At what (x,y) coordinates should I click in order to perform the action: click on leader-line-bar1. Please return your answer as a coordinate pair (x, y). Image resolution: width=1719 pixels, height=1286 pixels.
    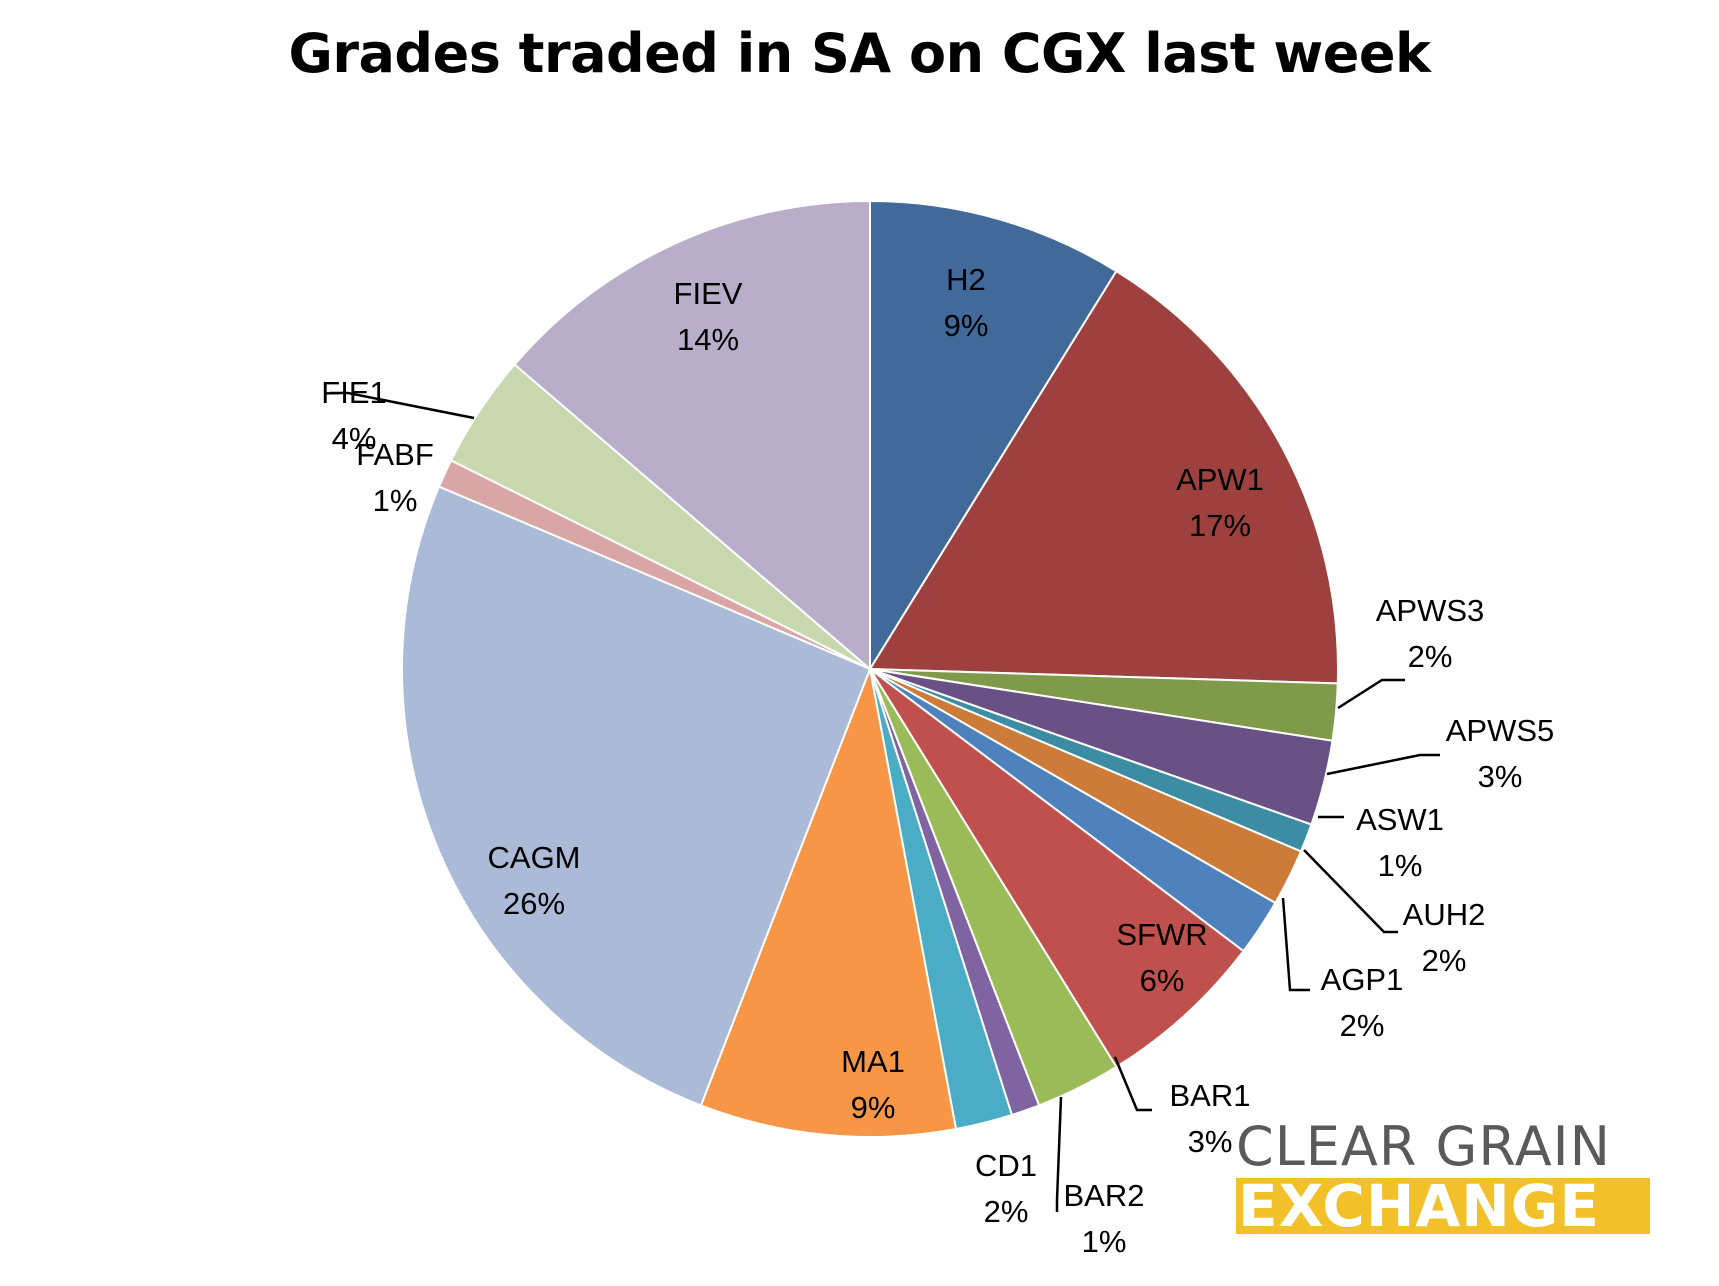
    Looking at the image, I should click on (1132, 1084).